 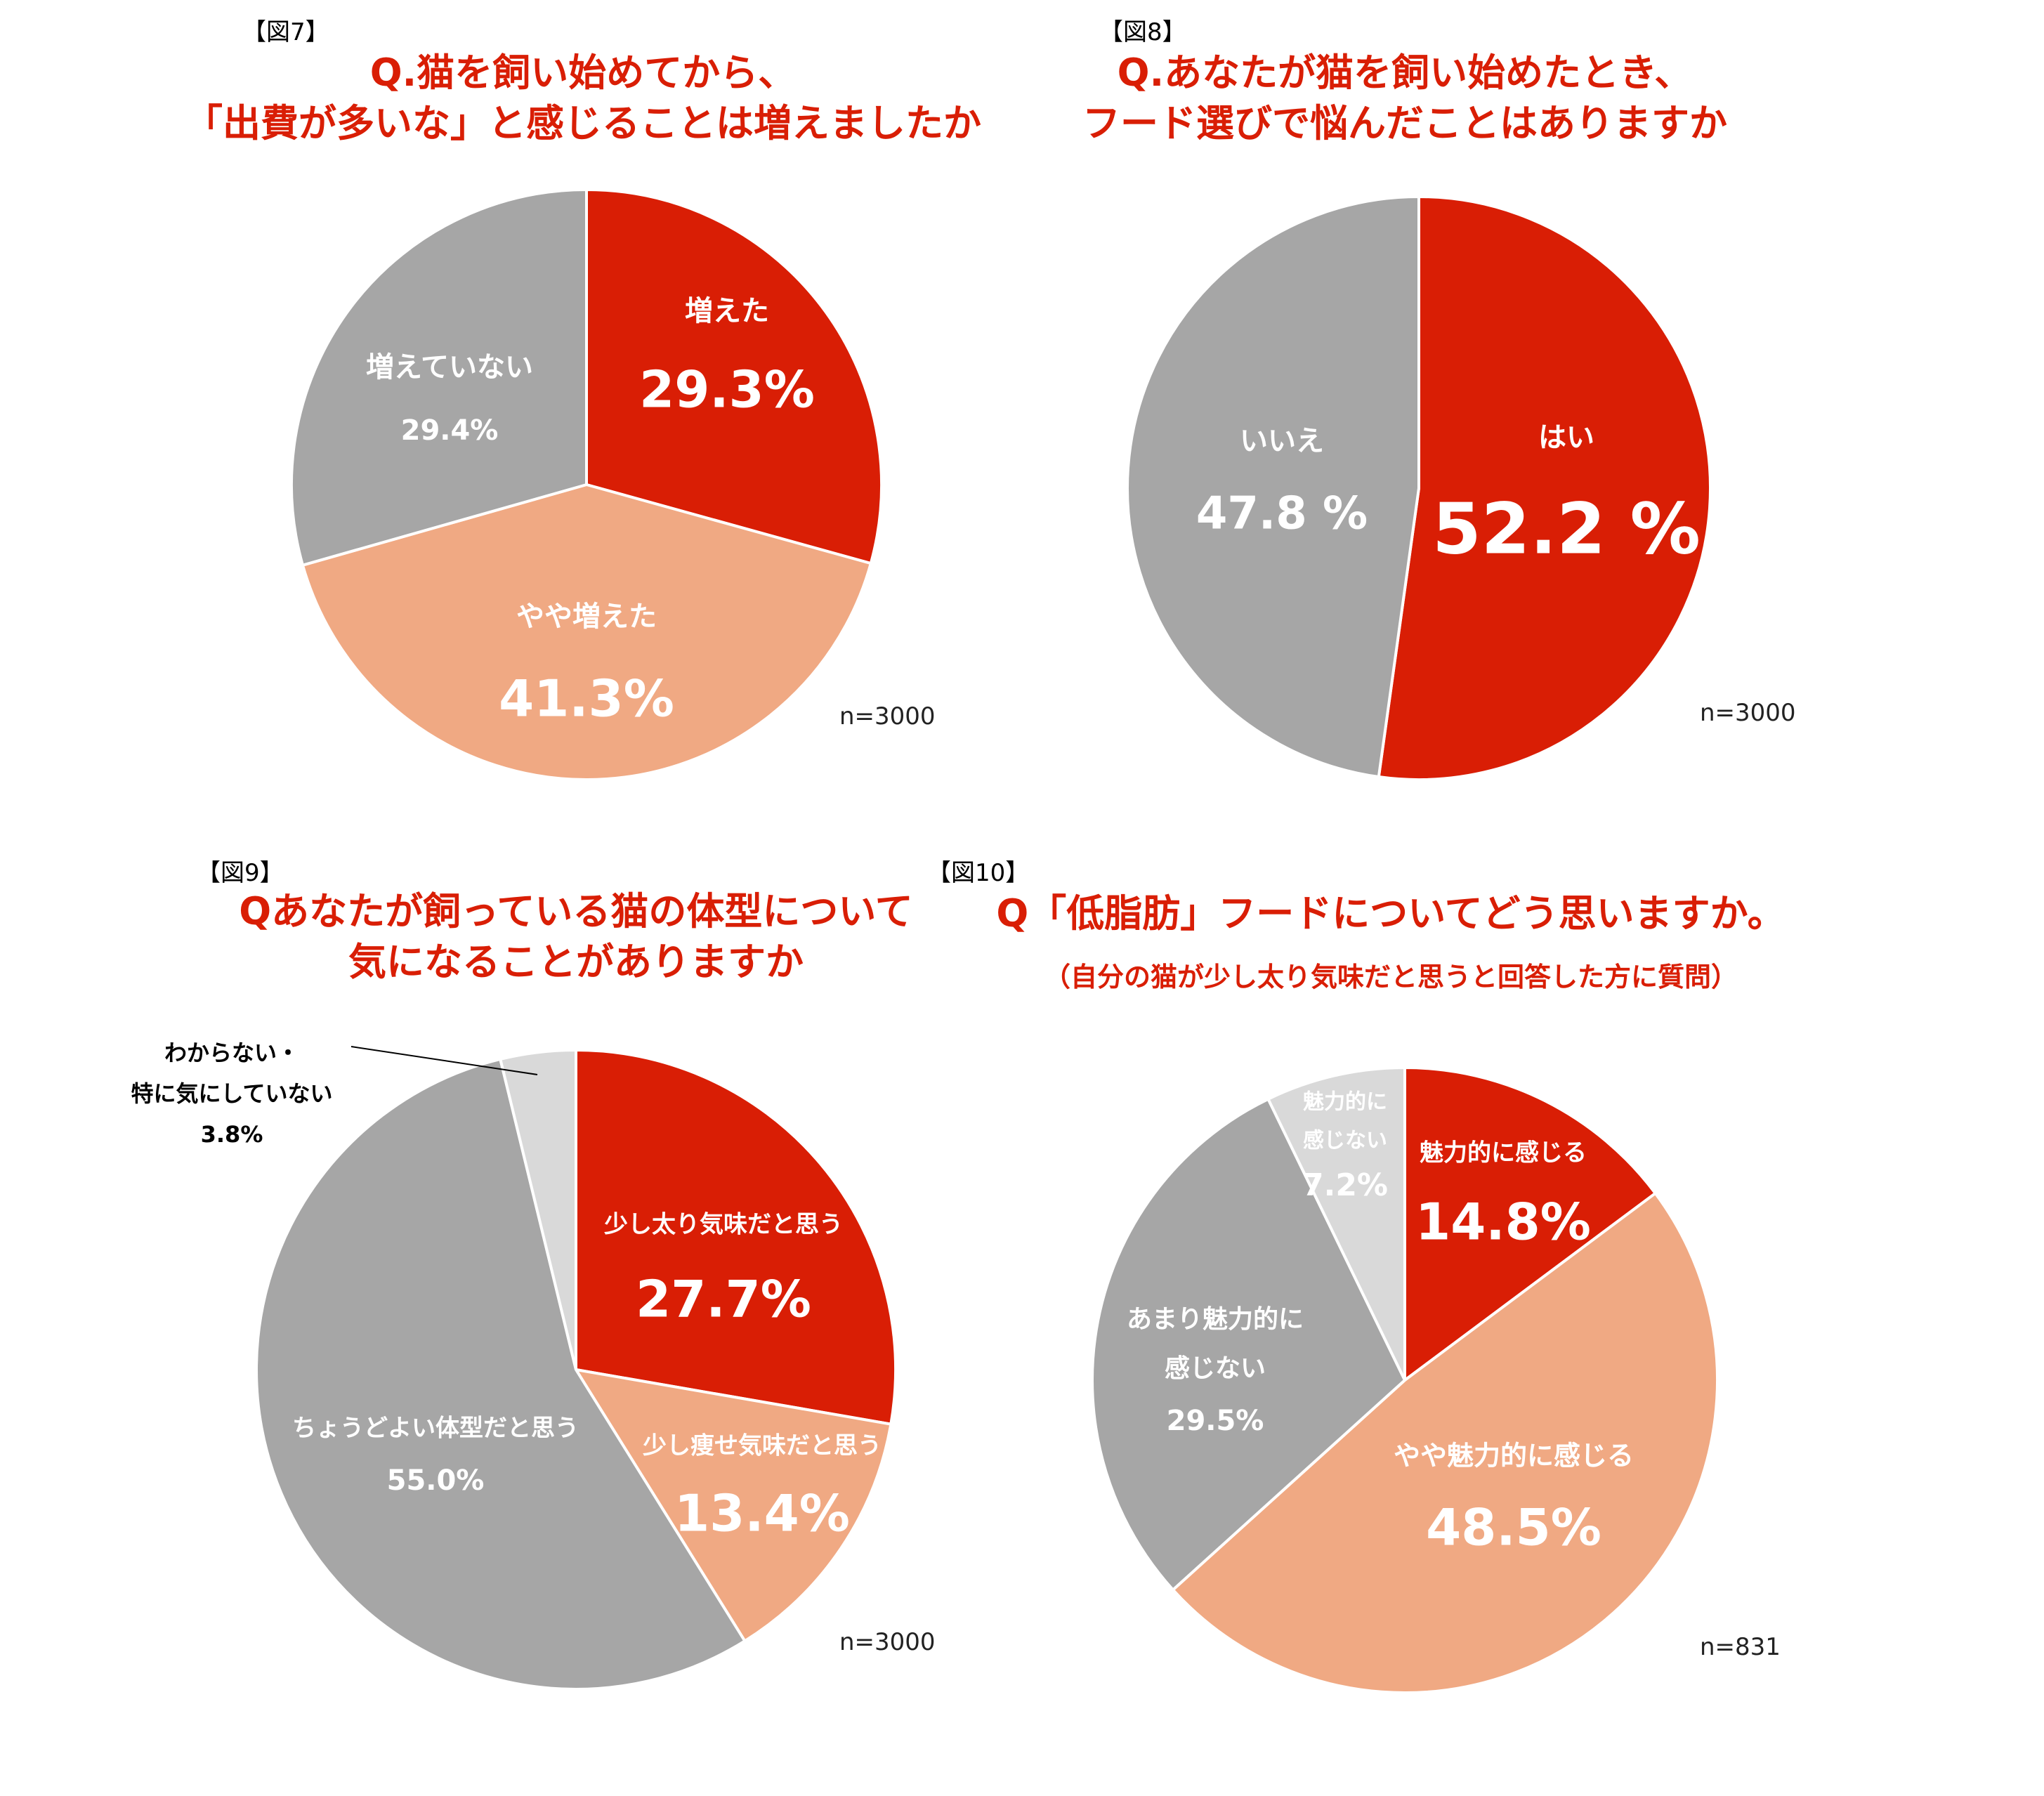 I want to click on fig10-title: Q「低脂肪」フードについてどう思いますか。, so click(x=1390, y=914).